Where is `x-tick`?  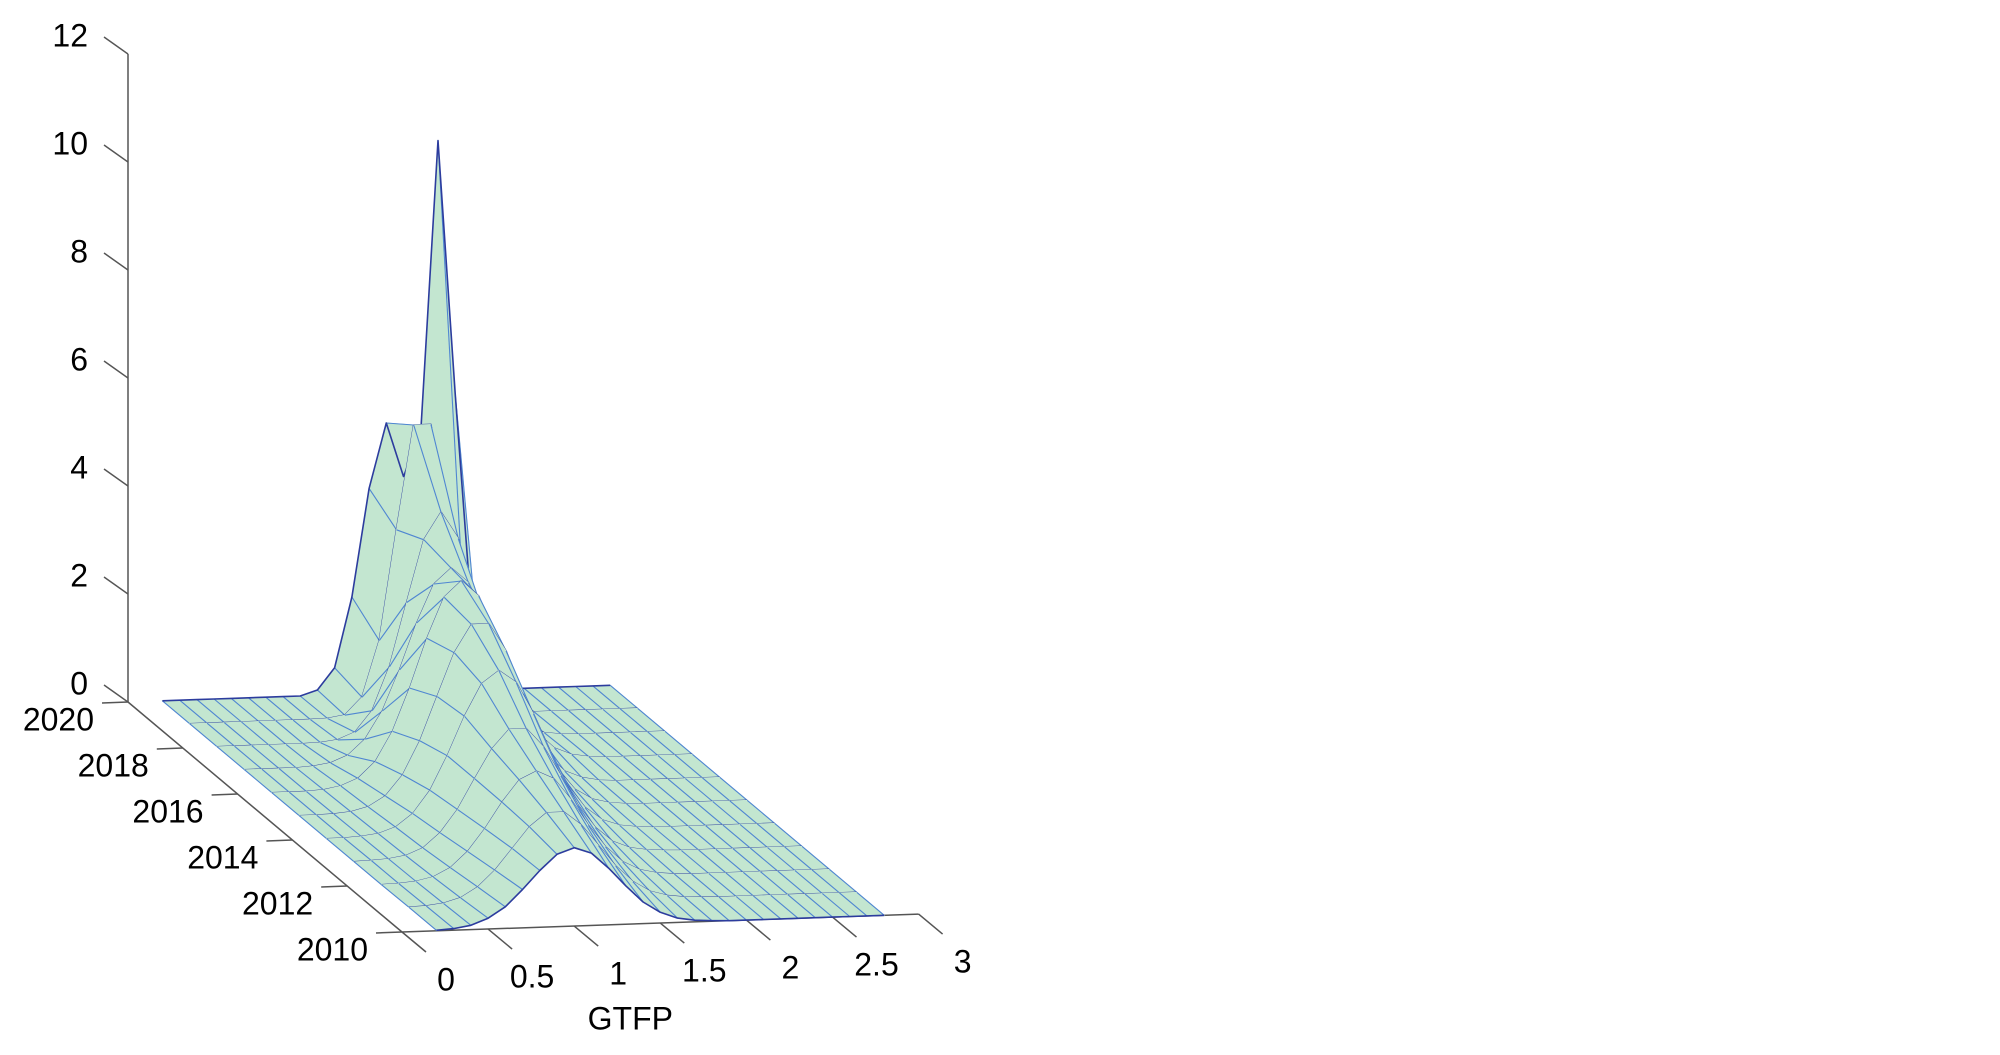 x-tick is located at coordinates (414, 942).